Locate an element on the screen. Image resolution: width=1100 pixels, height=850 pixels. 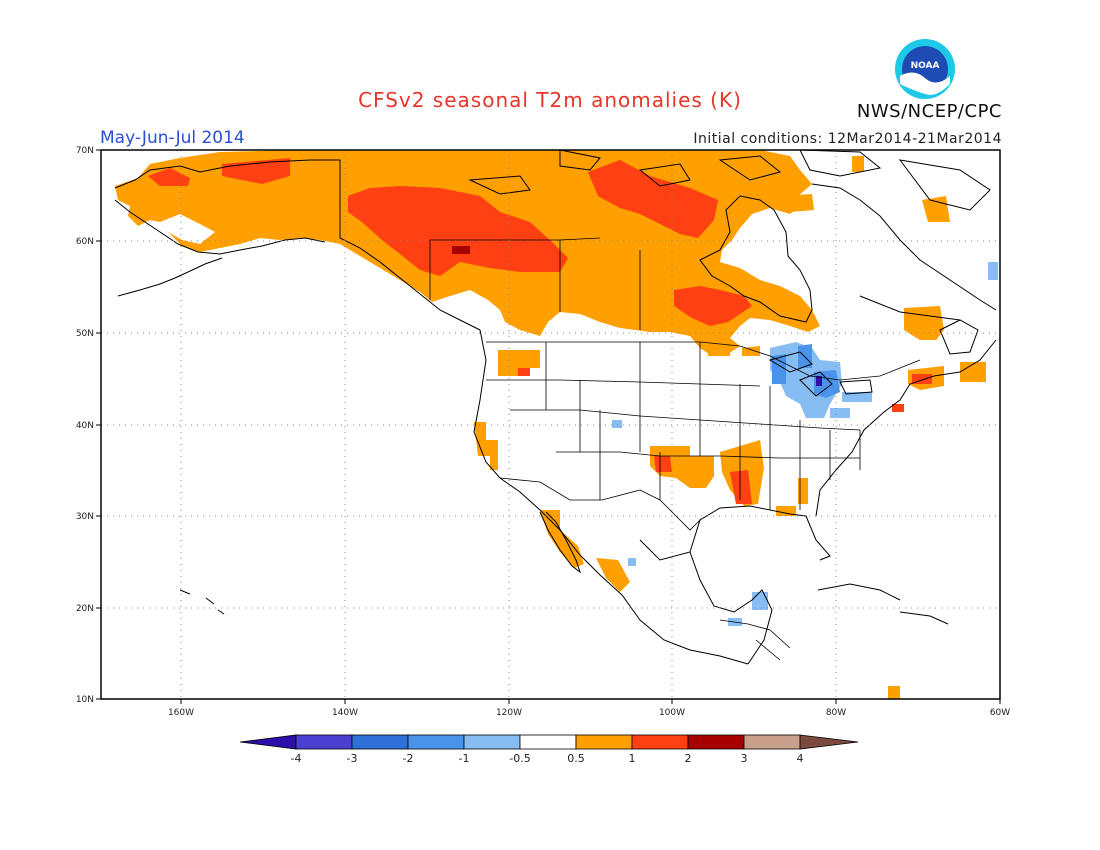
colorbar-label: -1 is located at coordinates (464, 758).